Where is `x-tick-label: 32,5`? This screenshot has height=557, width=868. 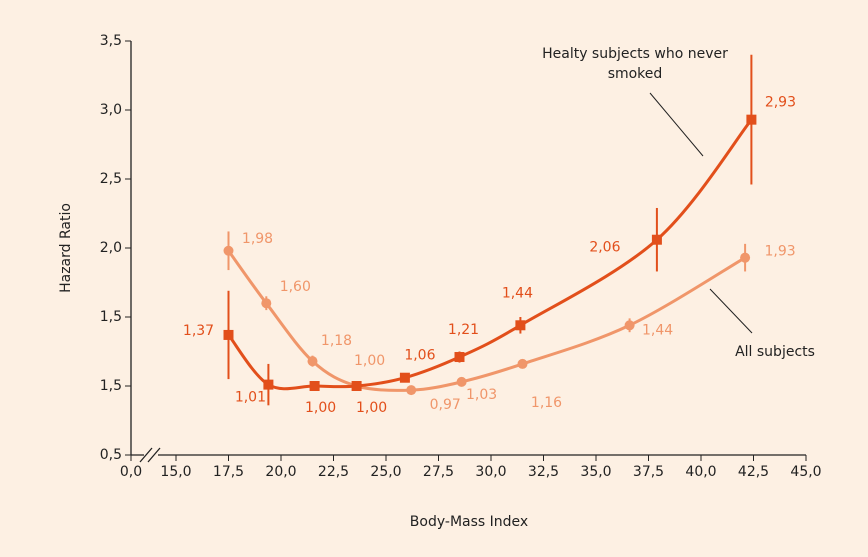
x-tick-label: 32,5 is located at coordinates (543, 472).